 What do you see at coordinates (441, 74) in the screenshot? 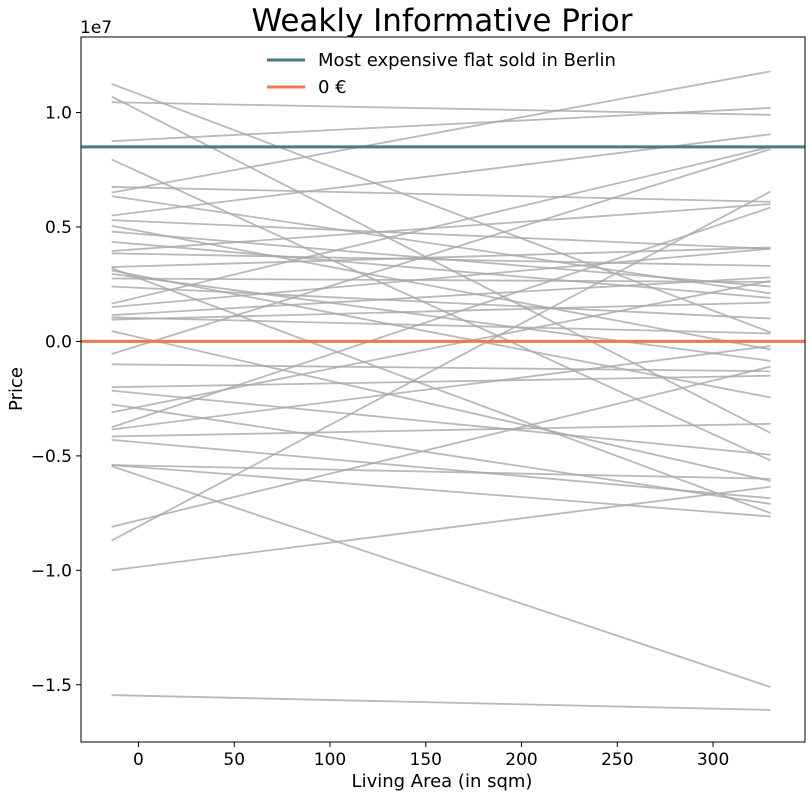
I see `legend: Most expensive flat sold in Berlin 0 €` at bounding box center [441, 74].